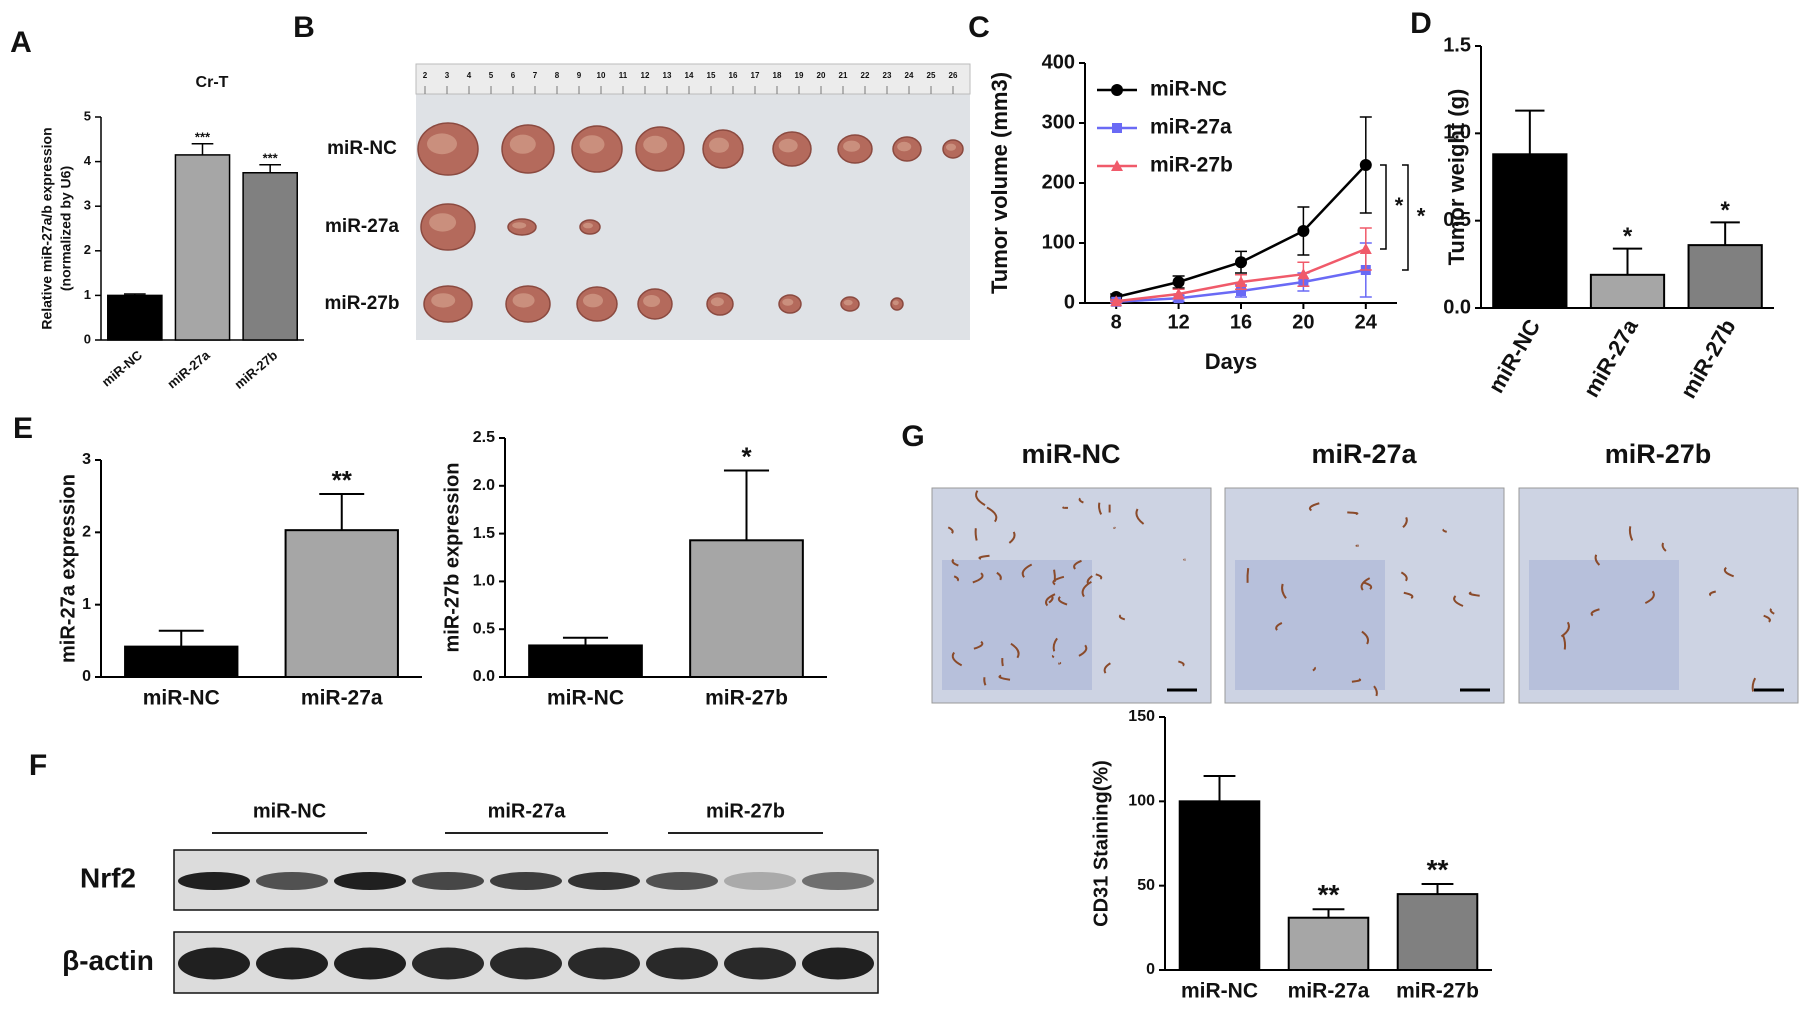  I want to click on panel-label: E, so click(23, 428).